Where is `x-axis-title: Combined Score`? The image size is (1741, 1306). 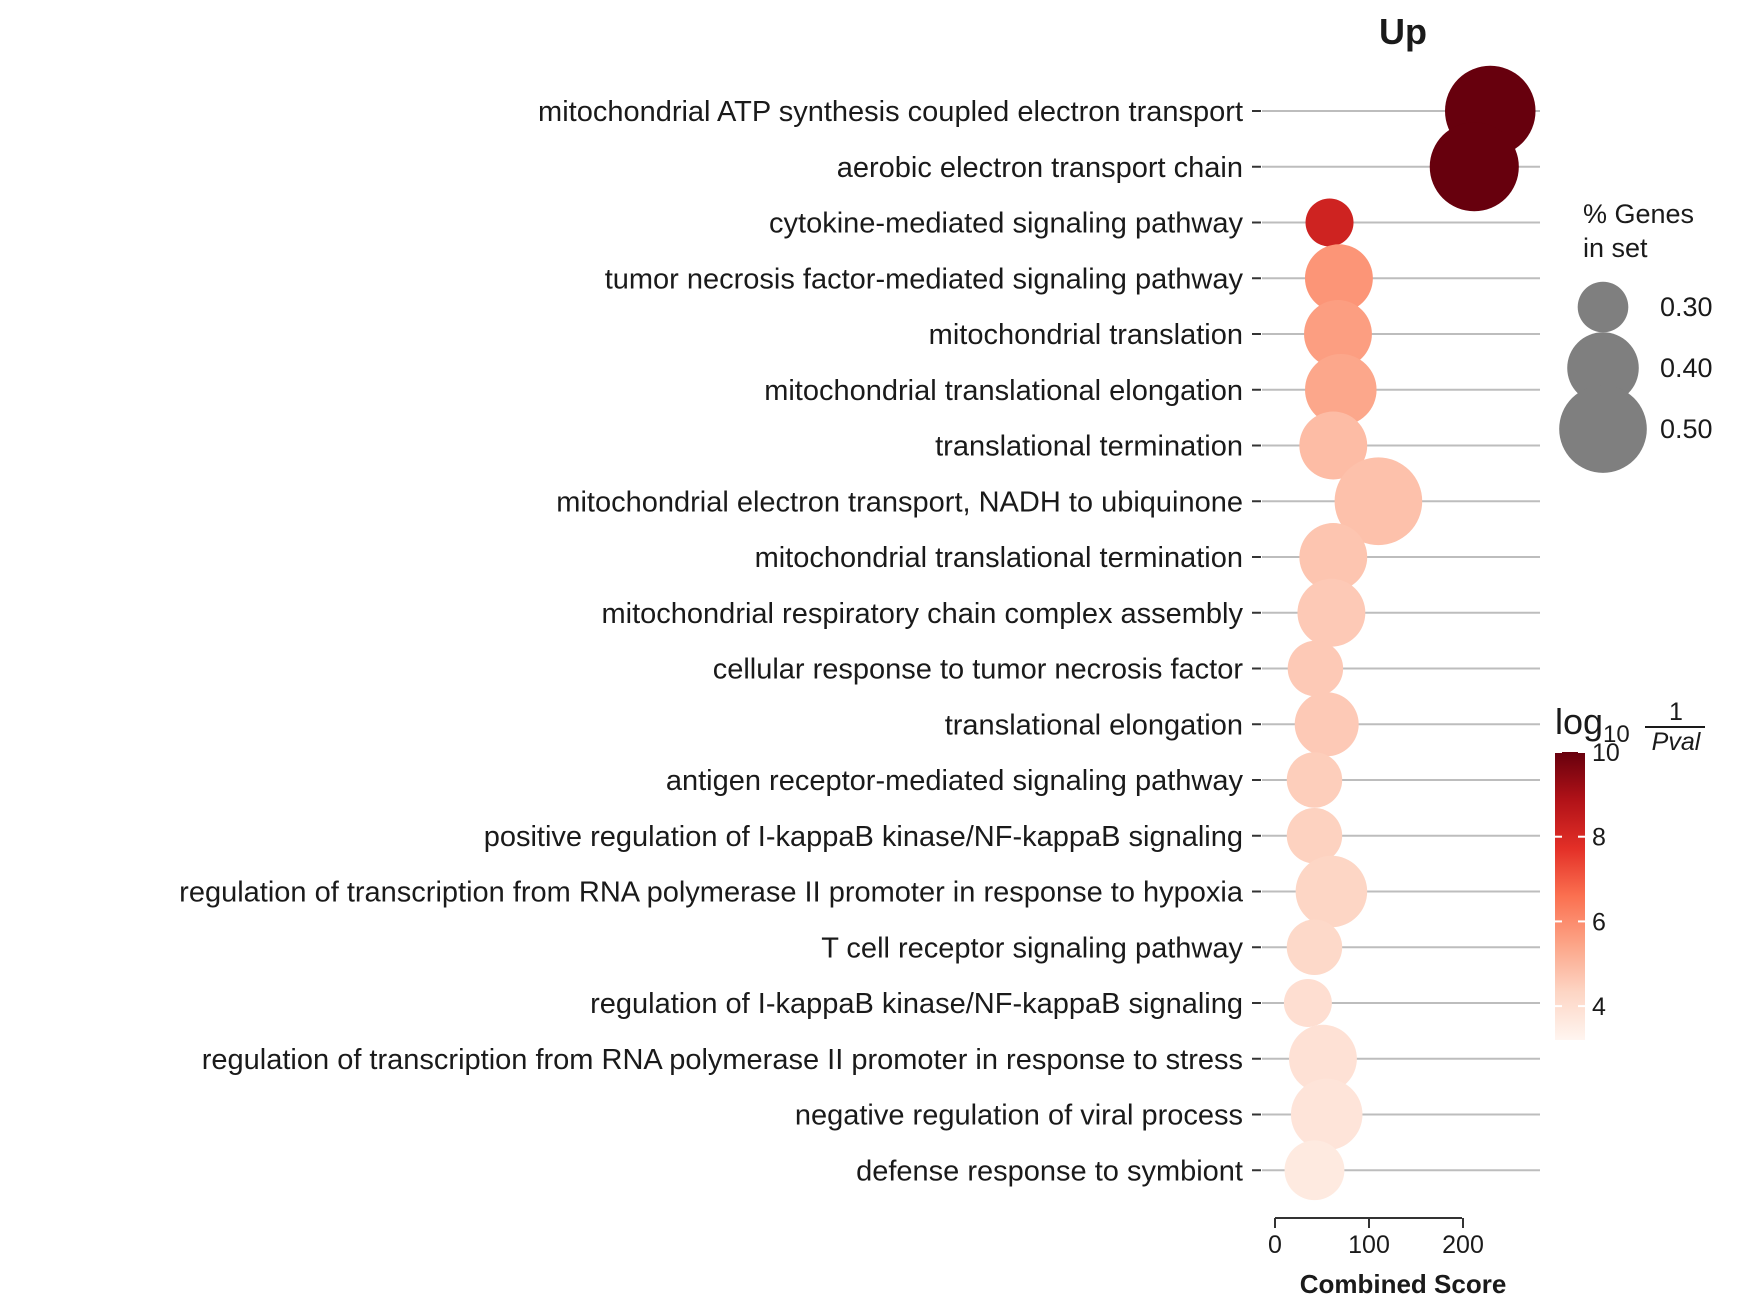 x-axis-title: Combined Score is located at coordinates (1403, 1284).